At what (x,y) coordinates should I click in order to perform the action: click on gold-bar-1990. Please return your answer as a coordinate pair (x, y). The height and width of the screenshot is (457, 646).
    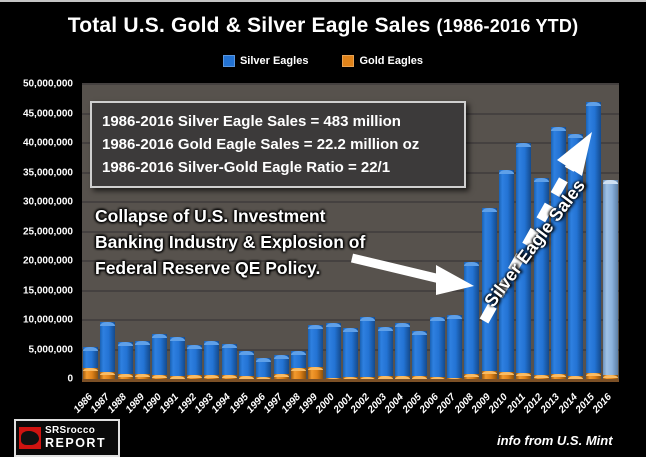
    Looking at the image, I should click on (160, 376).